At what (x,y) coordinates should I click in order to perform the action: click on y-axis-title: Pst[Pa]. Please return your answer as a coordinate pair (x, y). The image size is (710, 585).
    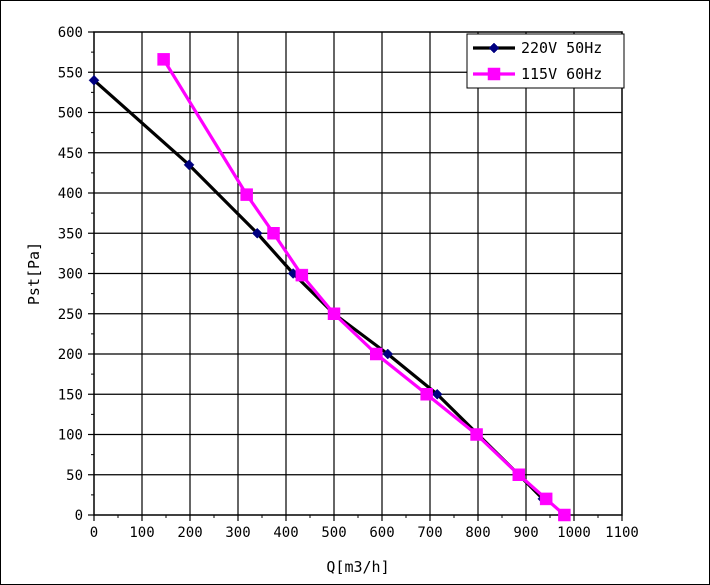
    Looking at the image, I should click on (34, 273).